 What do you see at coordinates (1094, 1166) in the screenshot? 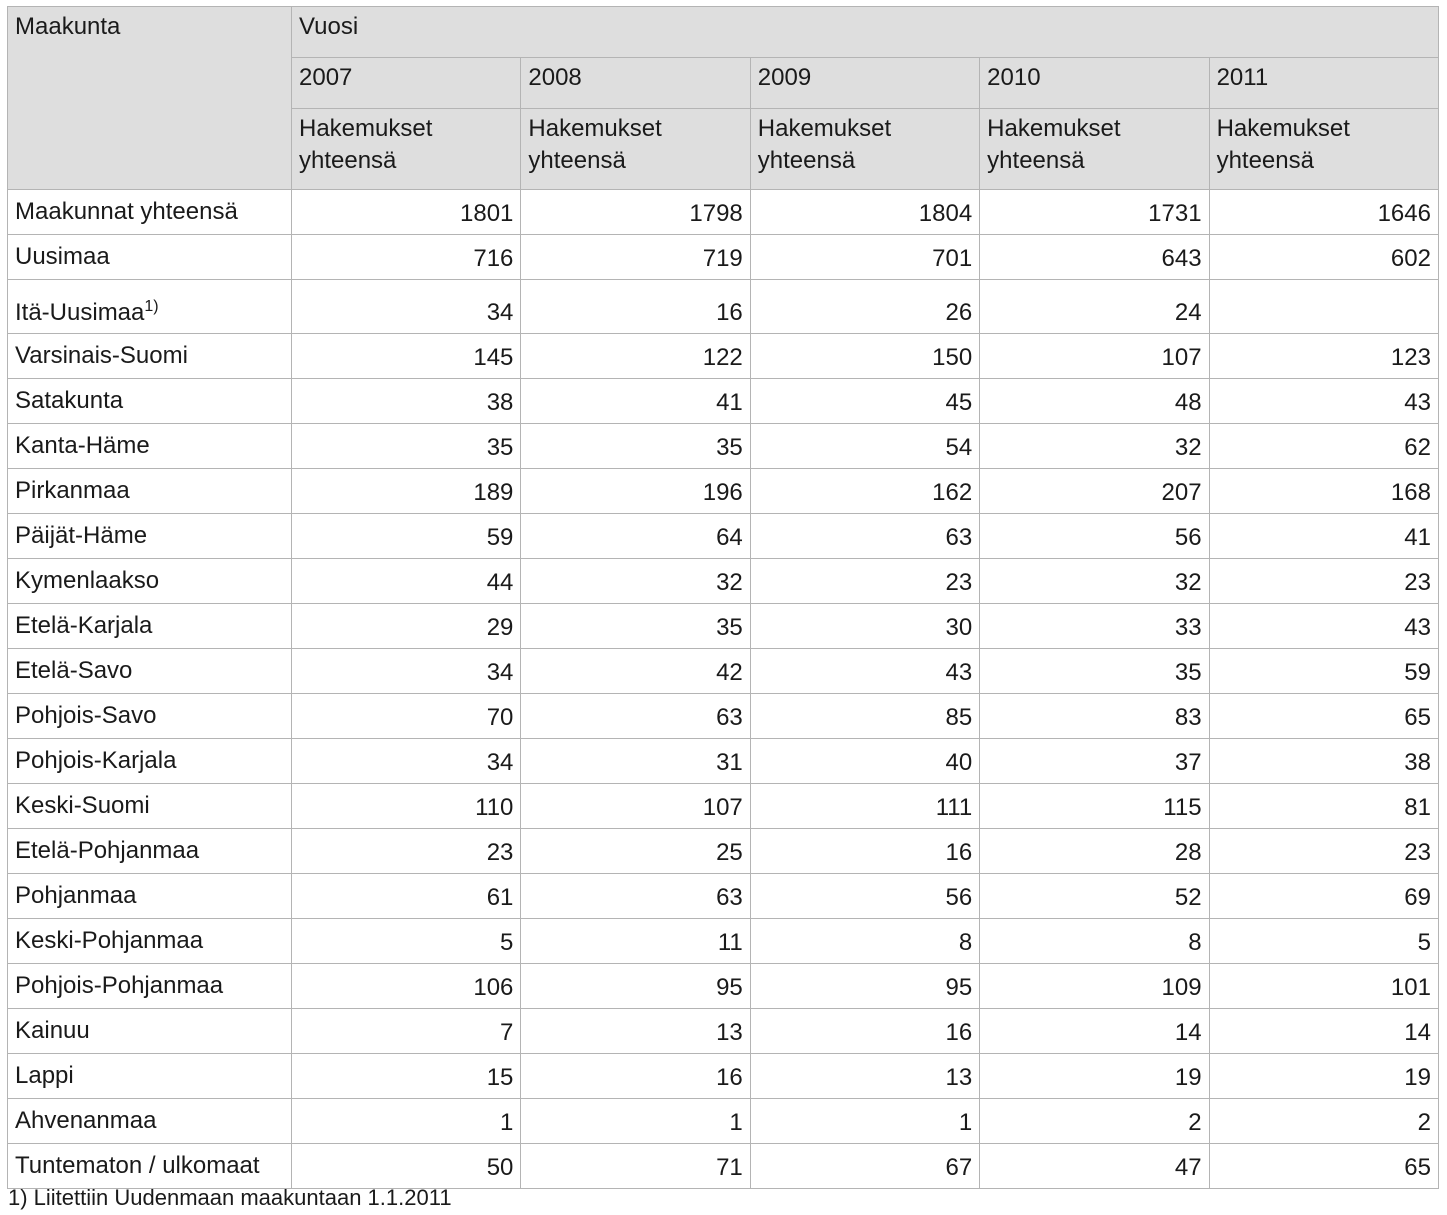
I see `value-cell: 47` at bounding box center [1094, 1166].